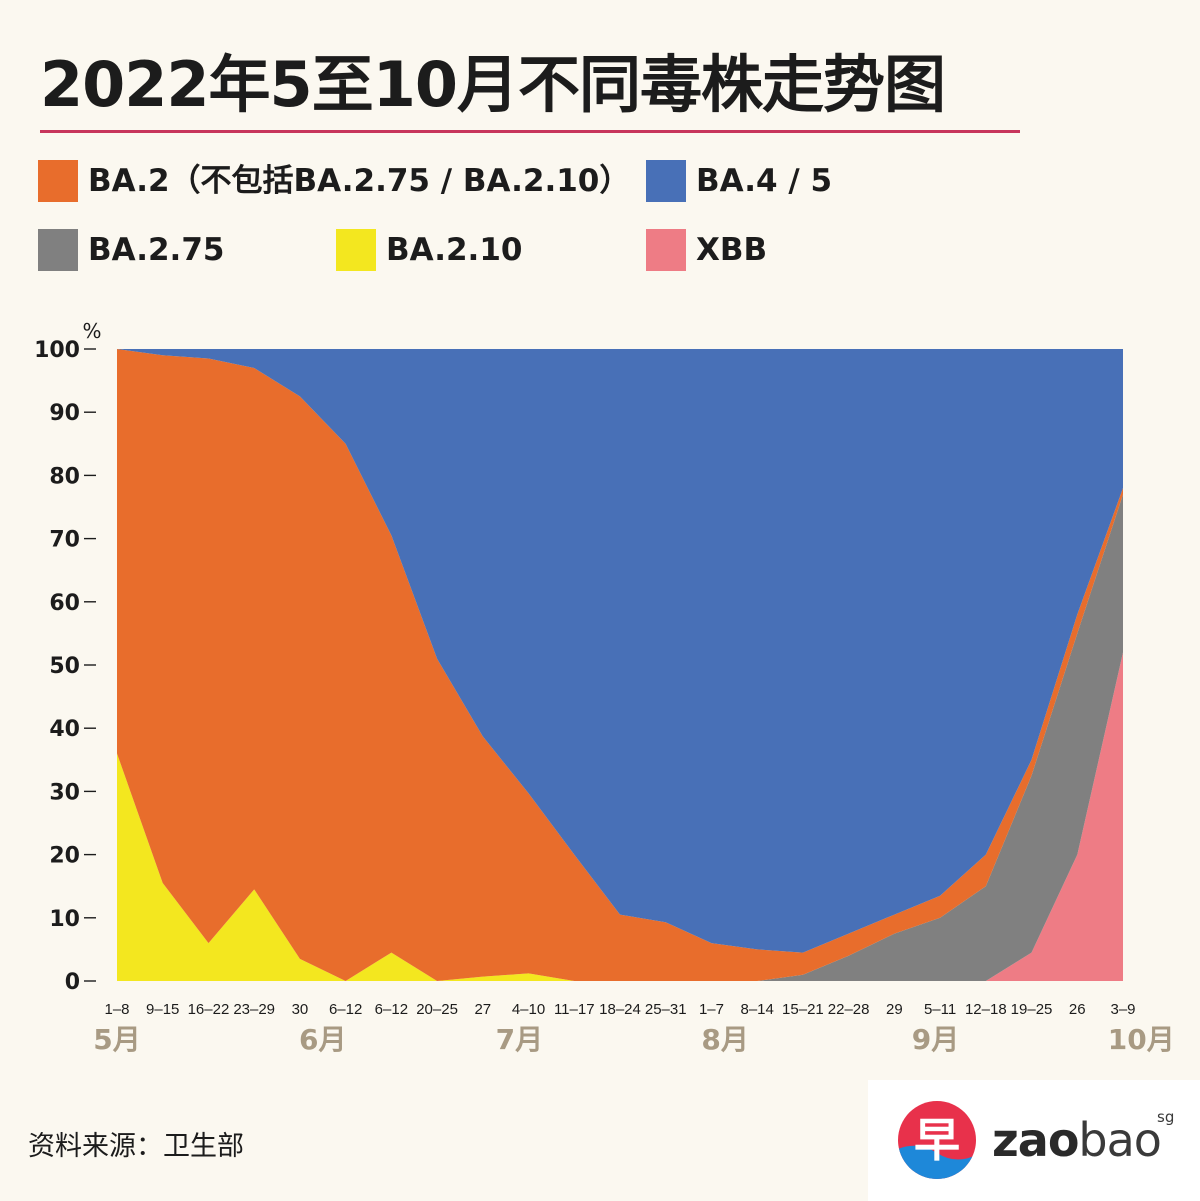  Describe the element at coordinates (64, 919) in the screenshot. I see `y-tick-label-1: 10` at that location.